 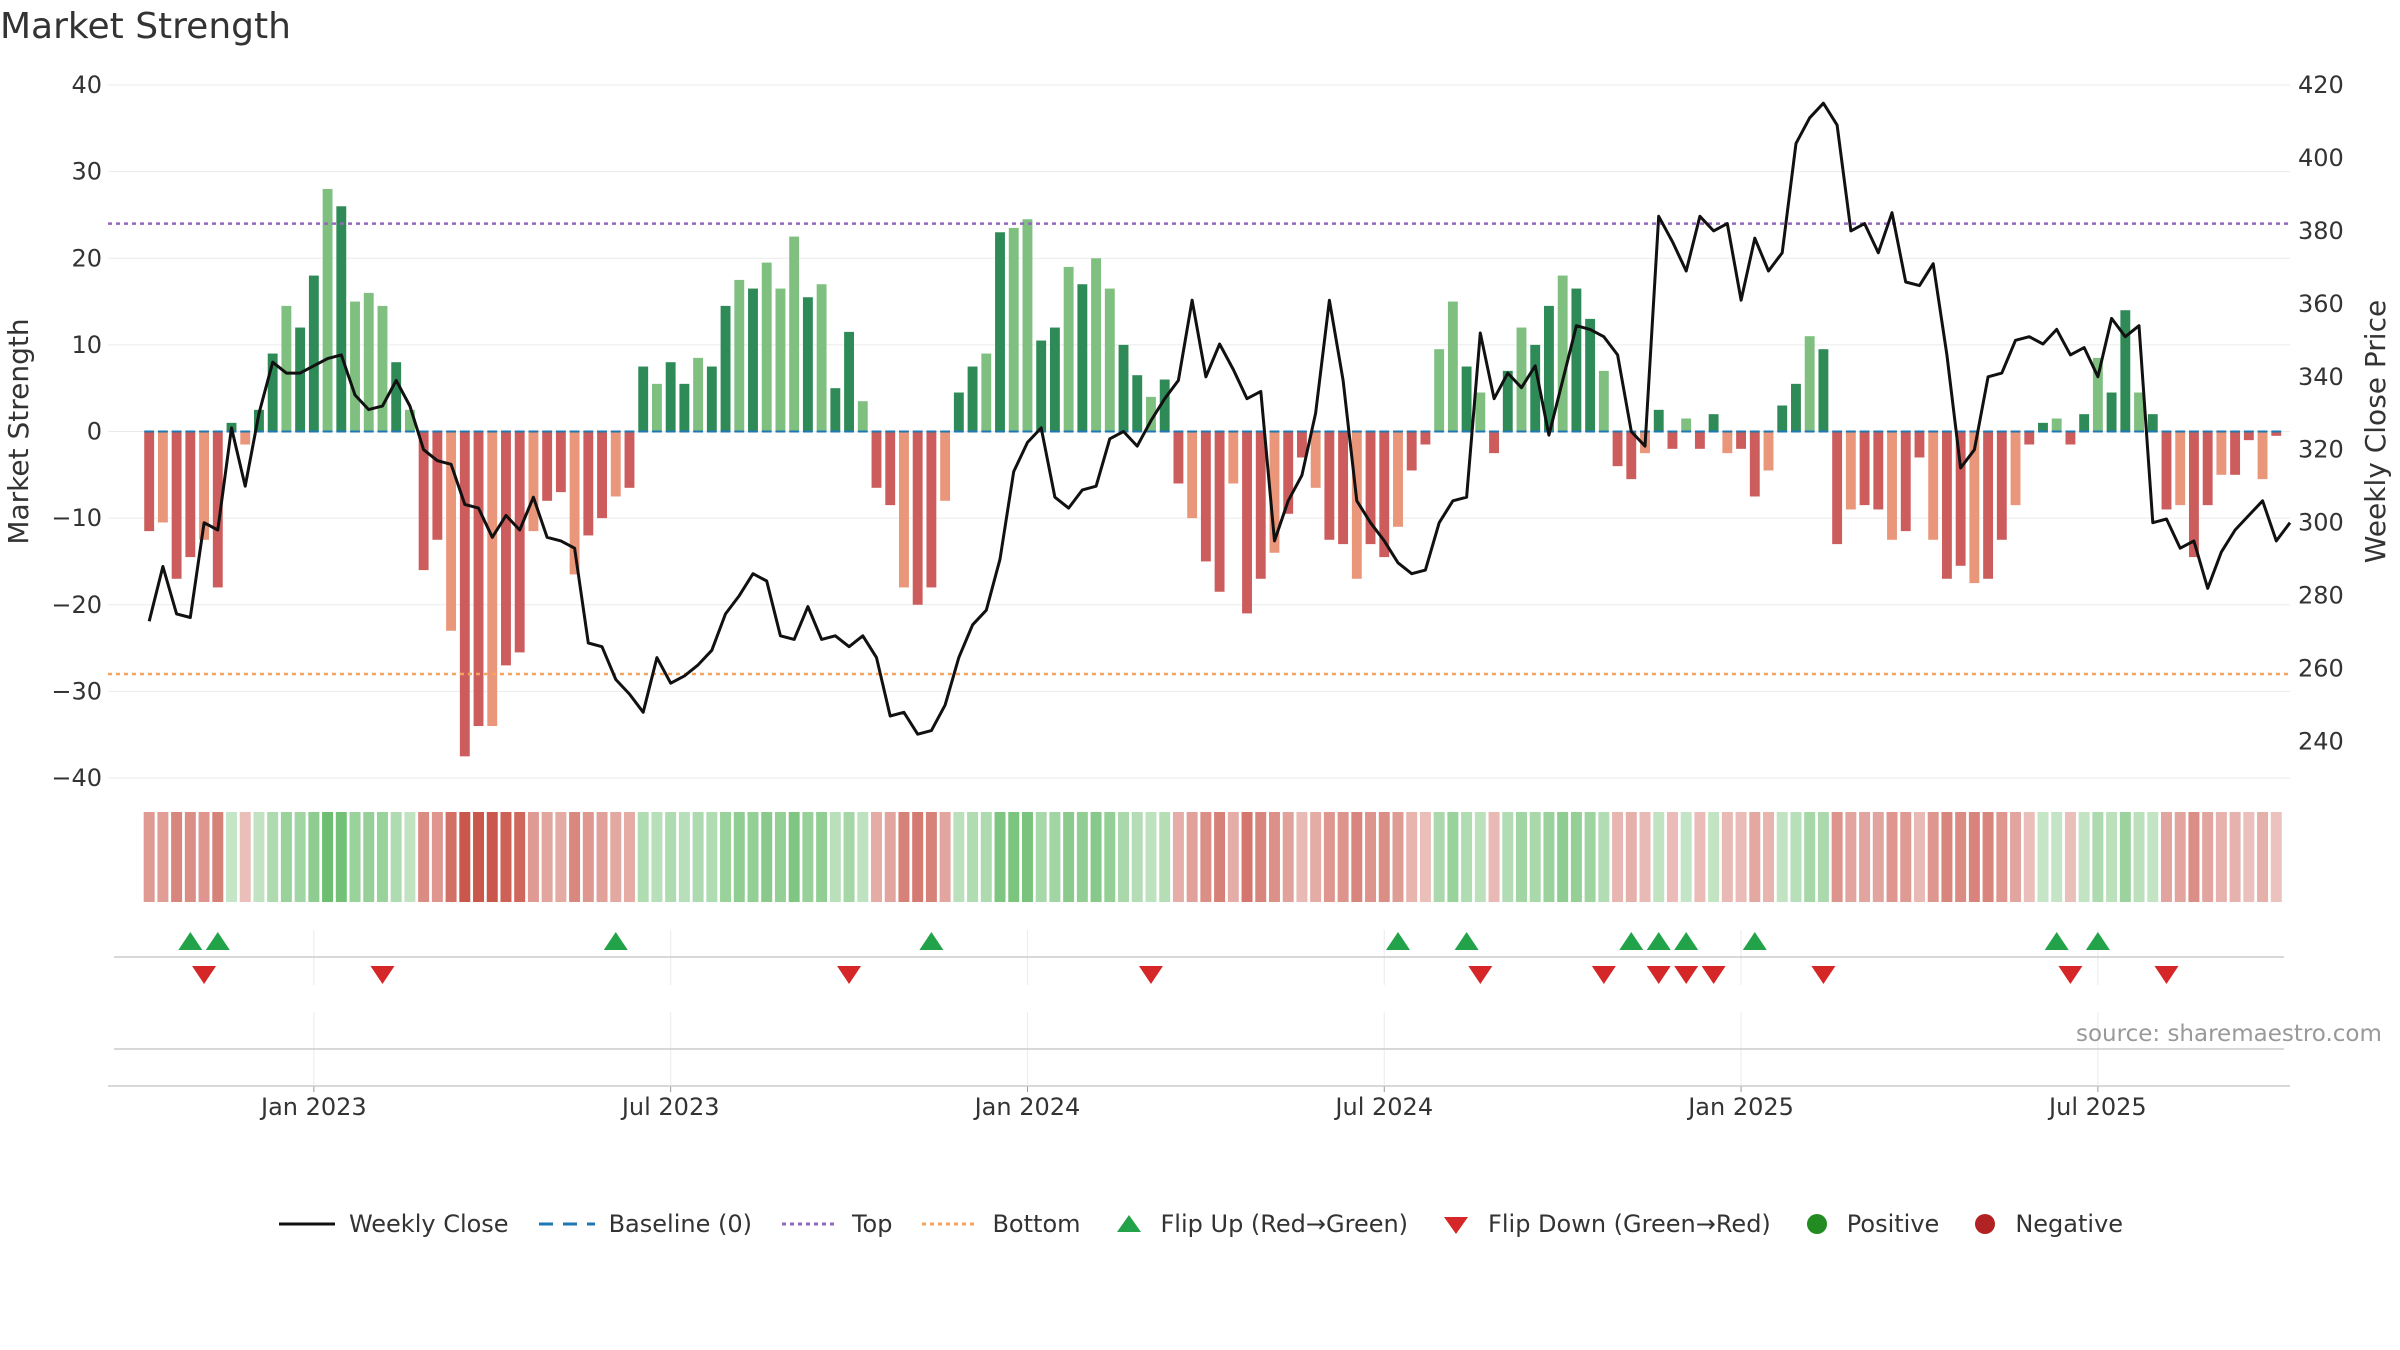 What do you see at coordinates (950, 1224) in the screenshot?
I see `legend-dotted-icon` at bounding box center [950, 1224].